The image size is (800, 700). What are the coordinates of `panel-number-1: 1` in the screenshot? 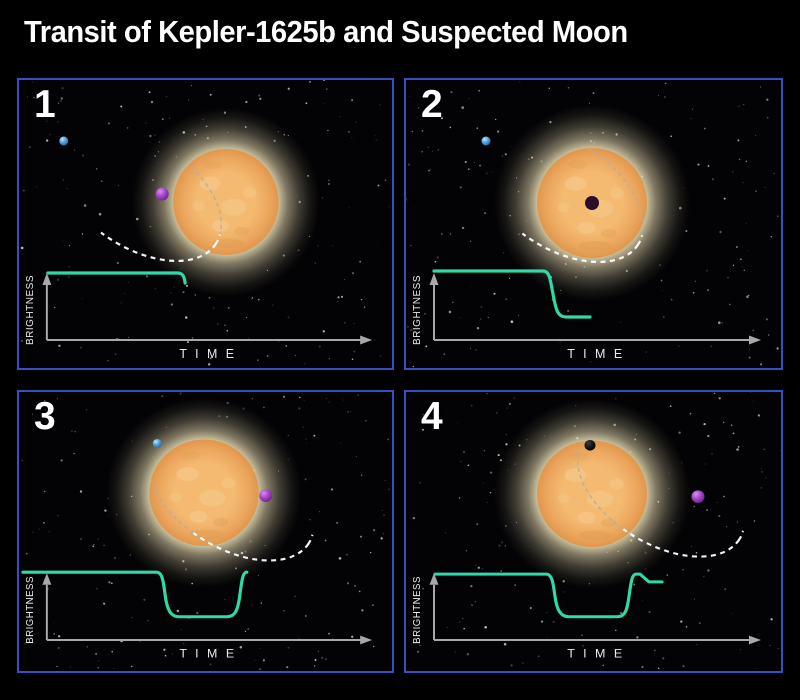 It's located at (45, 104).